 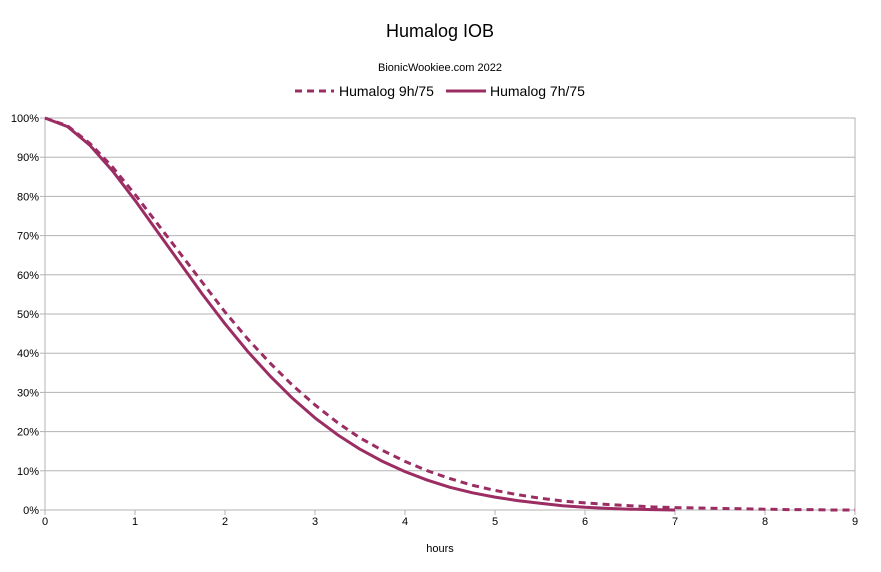 What do you see at coordinates (28, 393) in the screenshot?
I see `y-tick-label: 30%` at bounding box center [28, 393].